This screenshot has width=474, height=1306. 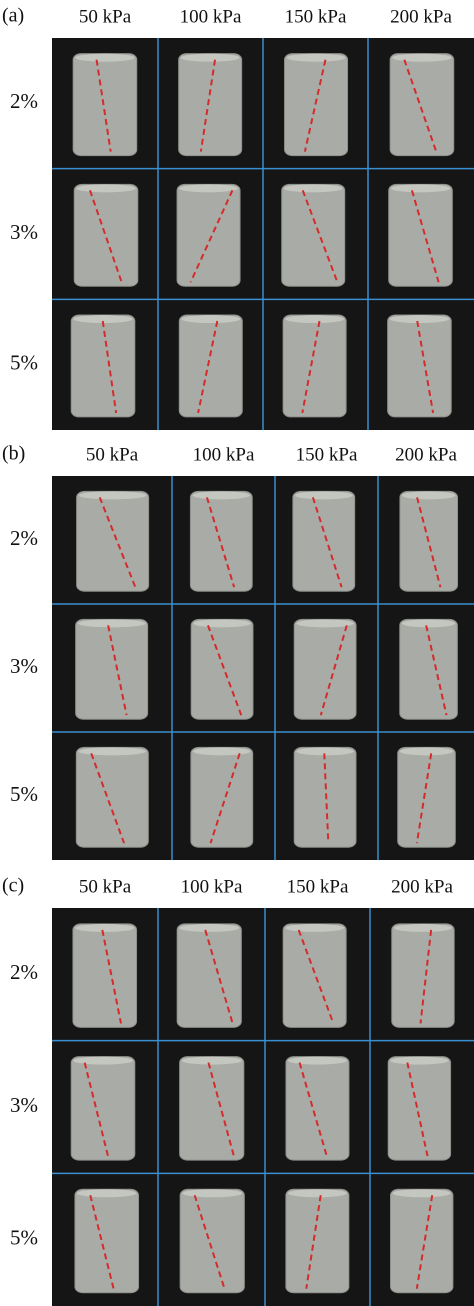 What do you see at coordinates (327, 454) in the screenshot?
I see `column-header: 150 kPa` at bounding box center [327, 454].